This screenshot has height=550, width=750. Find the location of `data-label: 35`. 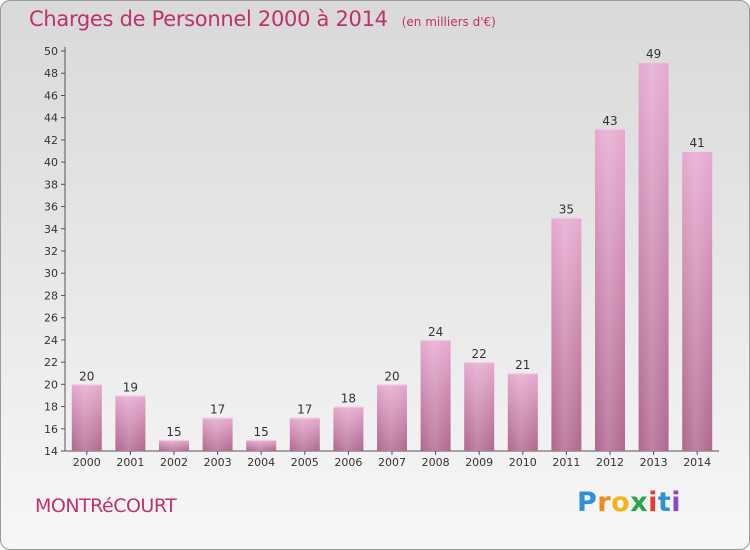

data-label: 35 is located at coordinates (566, 210).